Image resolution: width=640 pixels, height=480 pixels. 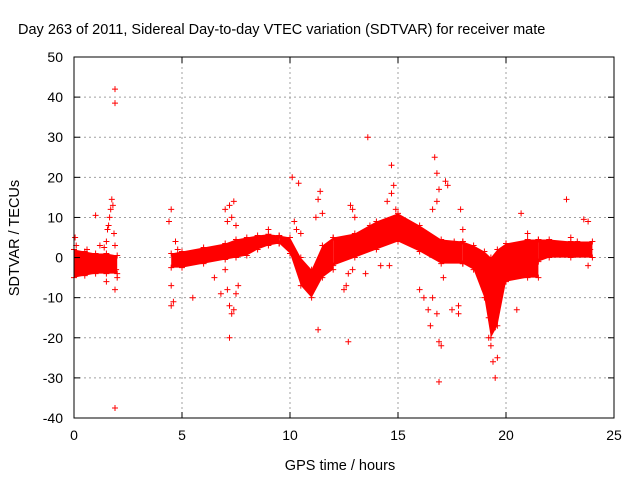 What do you see at coordinates (225, 251) in the screenshot?
I see `band-04-09h` at bounding box center [225, 251].